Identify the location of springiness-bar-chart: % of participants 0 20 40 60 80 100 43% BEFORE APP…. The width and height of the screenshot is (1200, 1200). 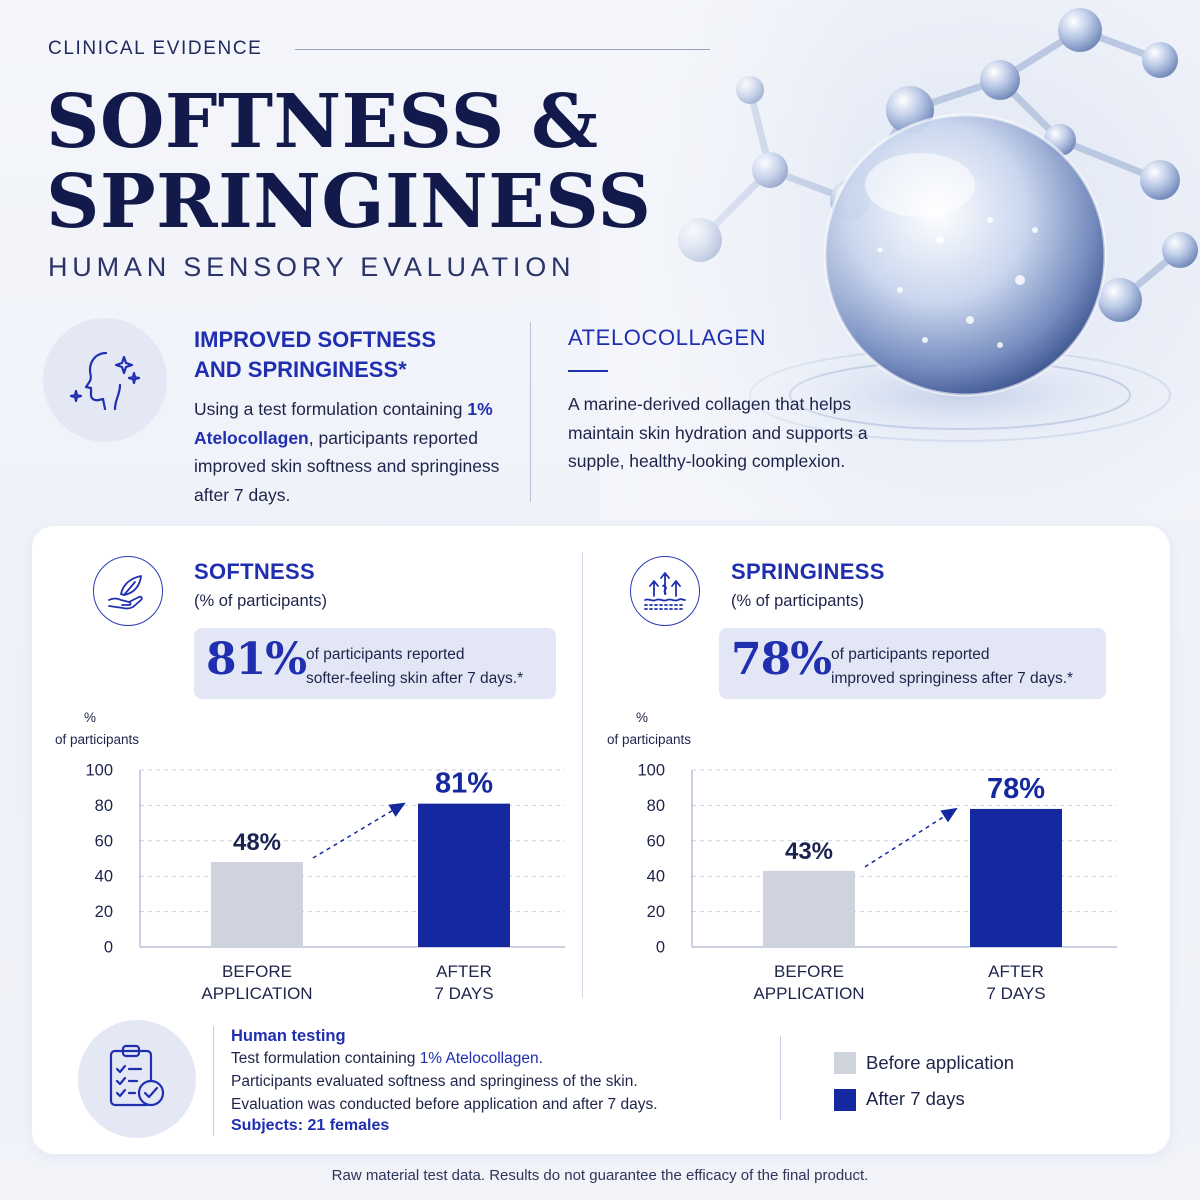
(862, 856).